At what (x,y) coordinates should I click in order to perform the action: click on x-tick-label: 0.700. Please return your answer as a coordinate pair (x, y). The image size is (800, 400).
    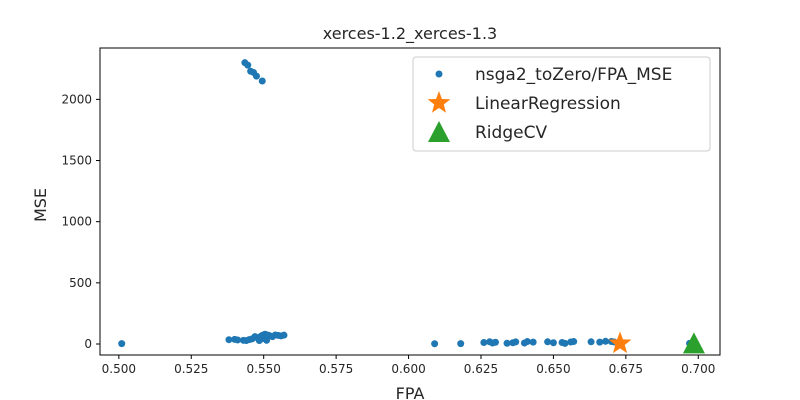
    Looking at the image, I should click on (698, 369).